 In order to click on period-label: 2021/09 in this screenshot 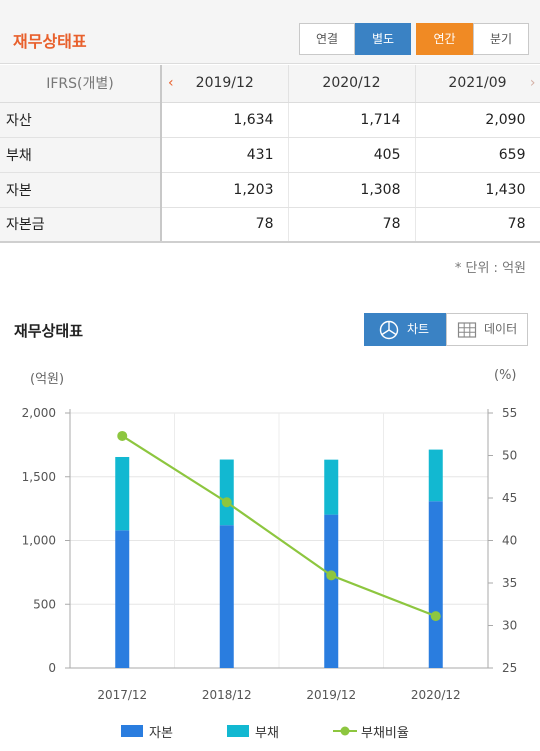, I will do `click(477, 83)`.